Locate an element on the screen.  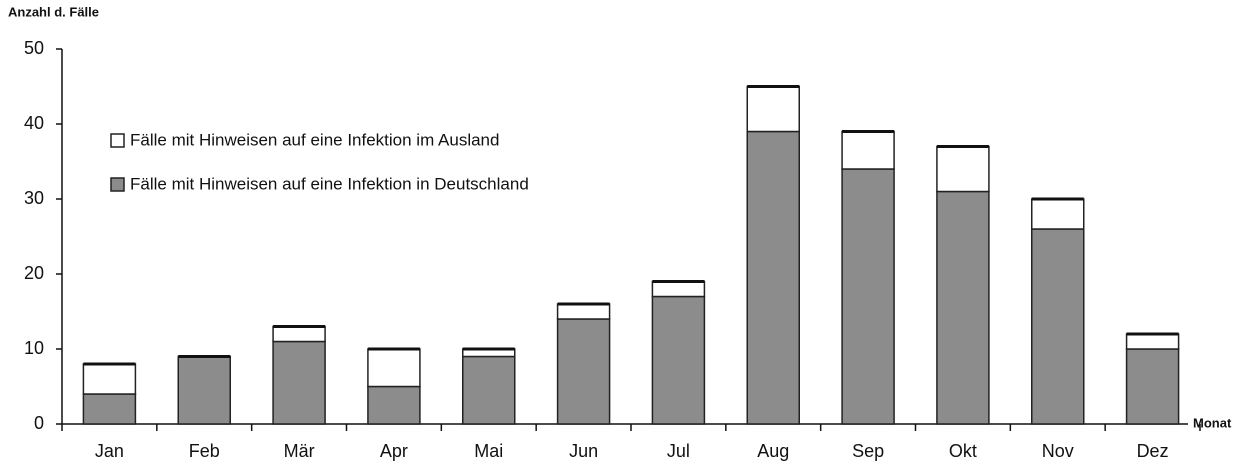
x-tick-label: Apr is located at coordinates (394, 451).